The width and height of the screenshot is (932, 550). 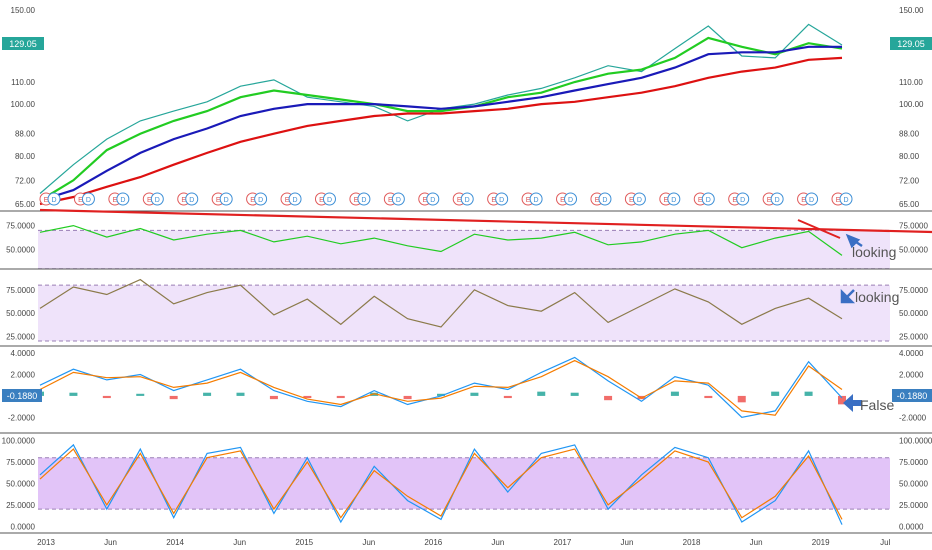 What do you see at coordinates (912, 395) in the screenshot?
I see `macd-value-tag-right-bg` at bounding box center [912, 395].